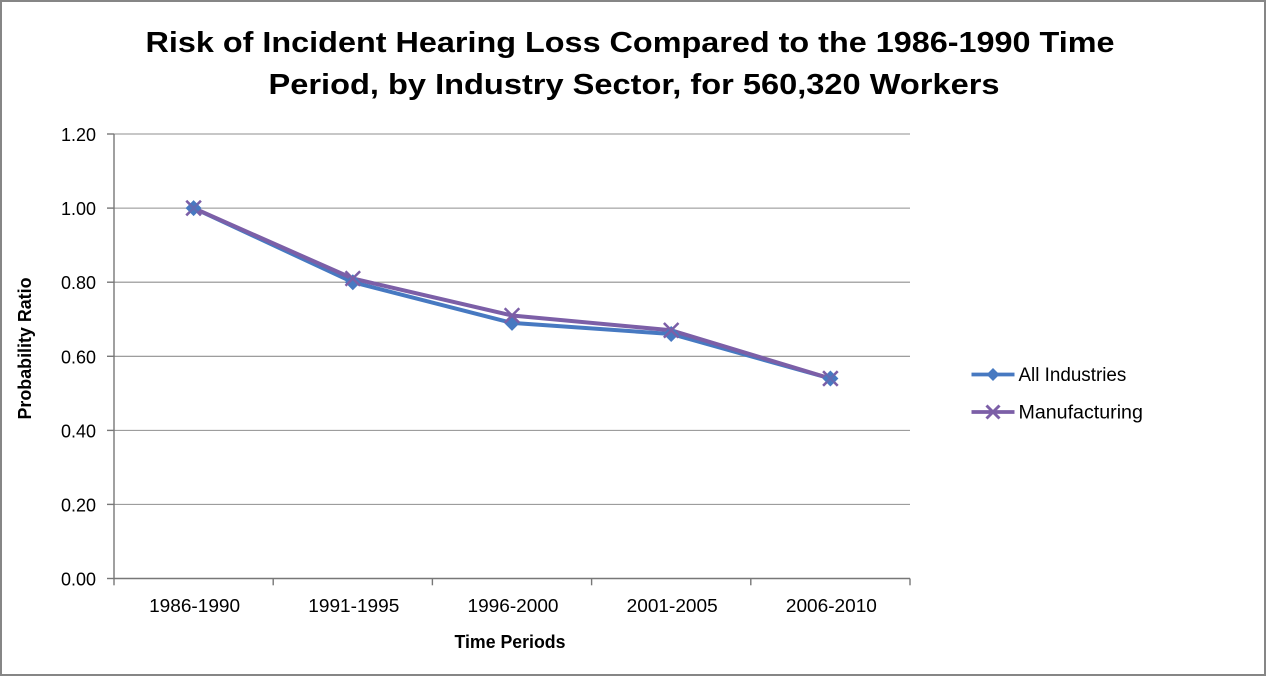 This screenshot has height=676, width=1266. I want to click on svg-text: 0.40, so click(78, 431).